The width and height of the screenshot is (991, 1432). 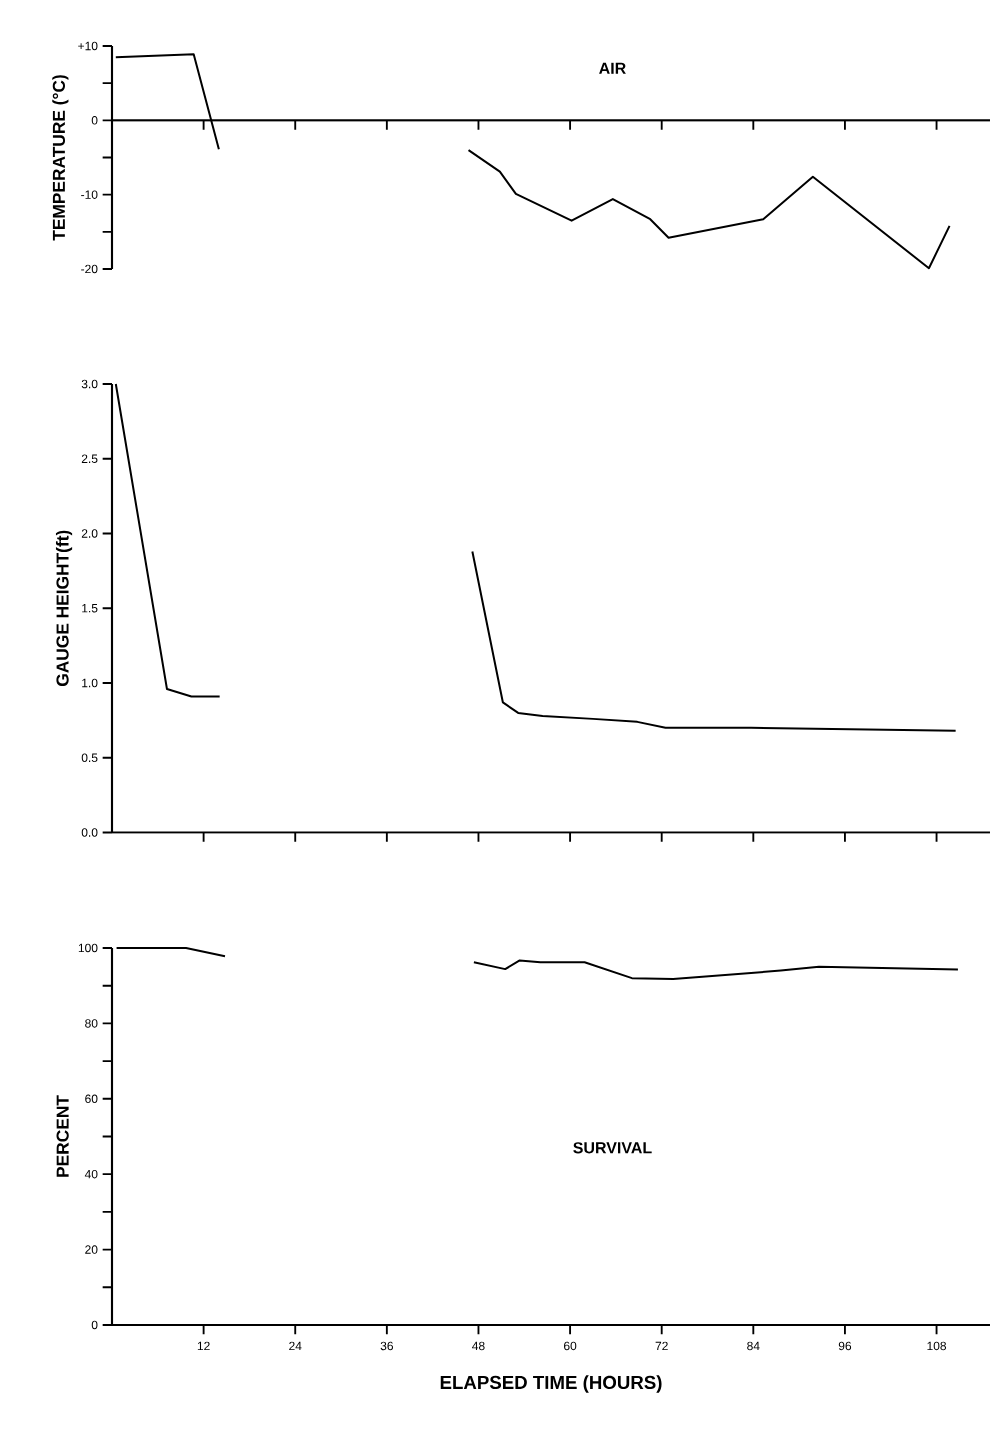 What do you see at coordinates (60, 158) in the screenshot?
I see `y-axis-title: TEMPERATURE (°C)` at bounding box center [60, 158].